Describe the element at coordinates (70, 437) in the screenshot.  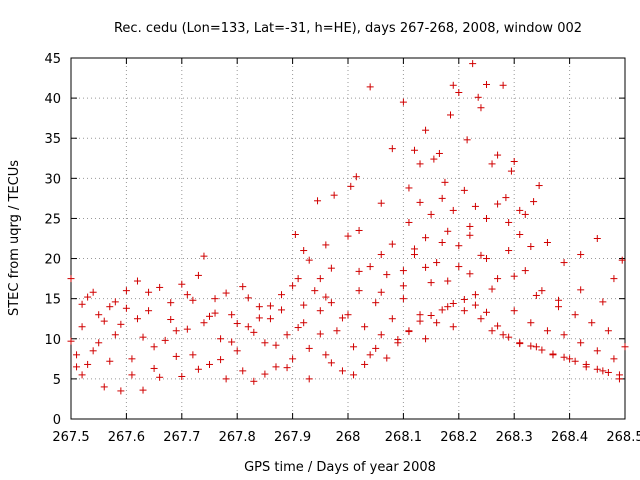
I see `x-tick-label: 267.5` at that location.